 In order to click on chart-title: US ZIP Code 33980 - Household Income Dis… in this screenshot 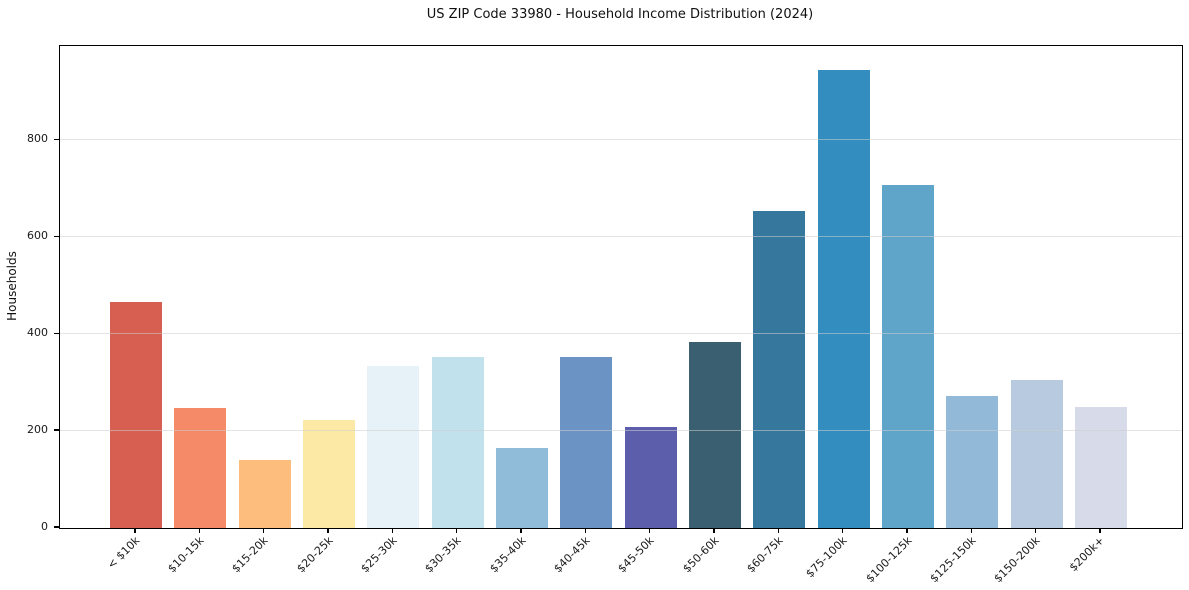, I will do `click(620, 14)`.